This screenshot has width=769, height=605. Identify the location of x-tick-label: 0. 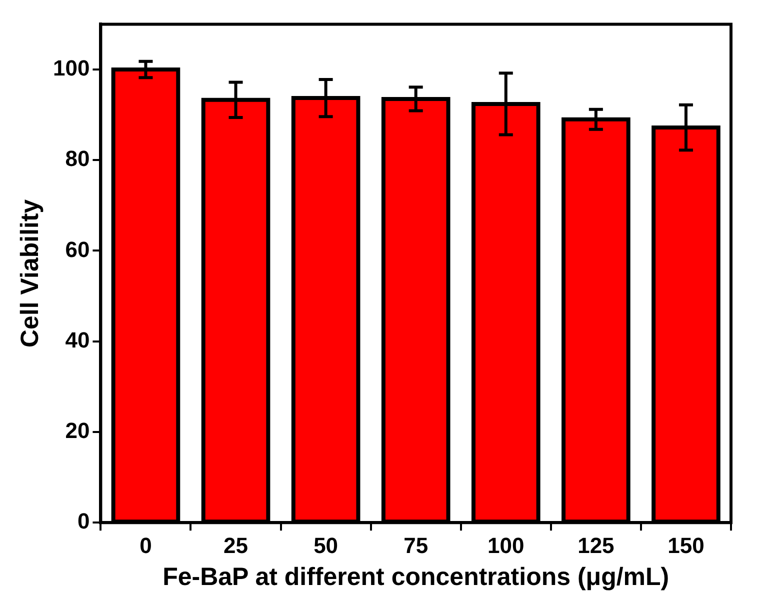
(146, 545).